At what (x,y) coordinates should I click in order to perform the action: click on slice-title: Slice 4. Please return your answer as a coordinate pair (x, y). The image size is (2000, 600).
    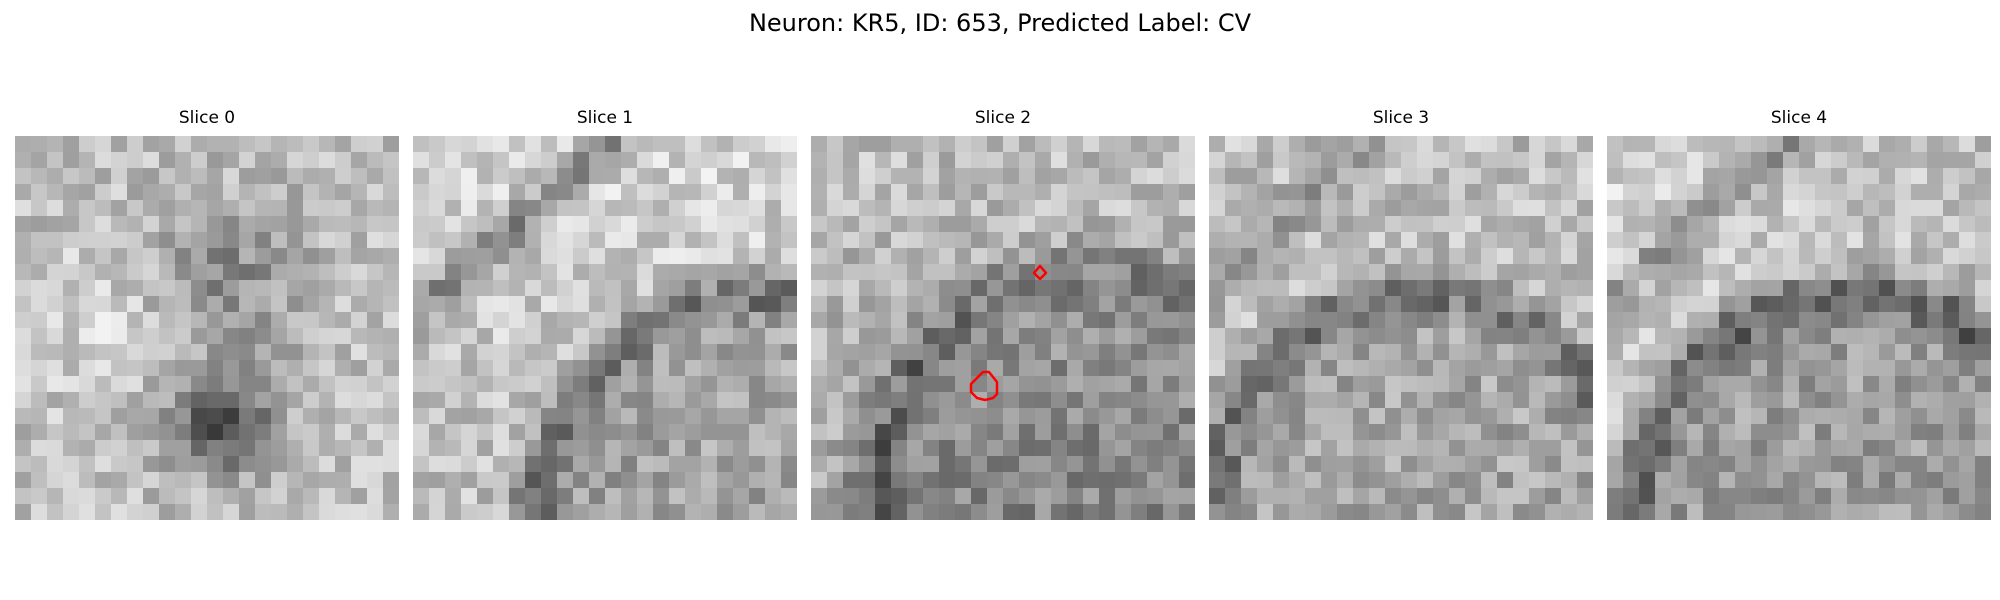
    Looking at the image, I should click on (1799, 118).